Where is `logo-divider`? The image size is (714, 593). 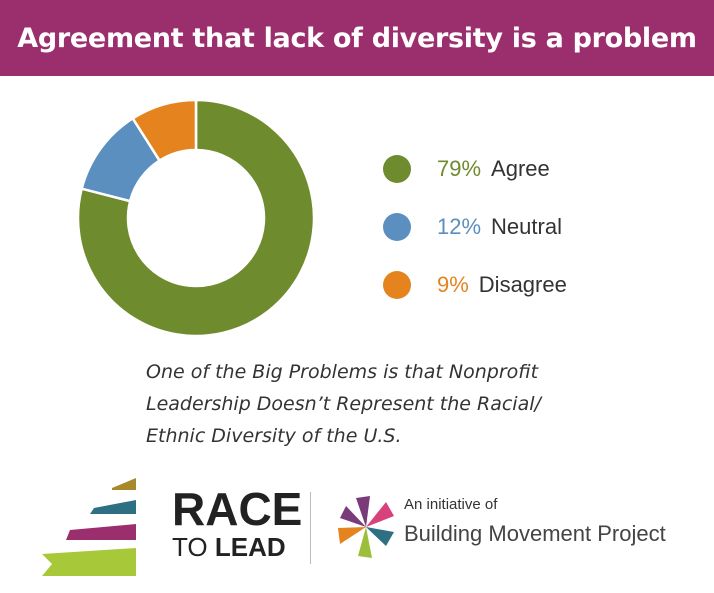
logo-divider is located at coordinates (310, 528).